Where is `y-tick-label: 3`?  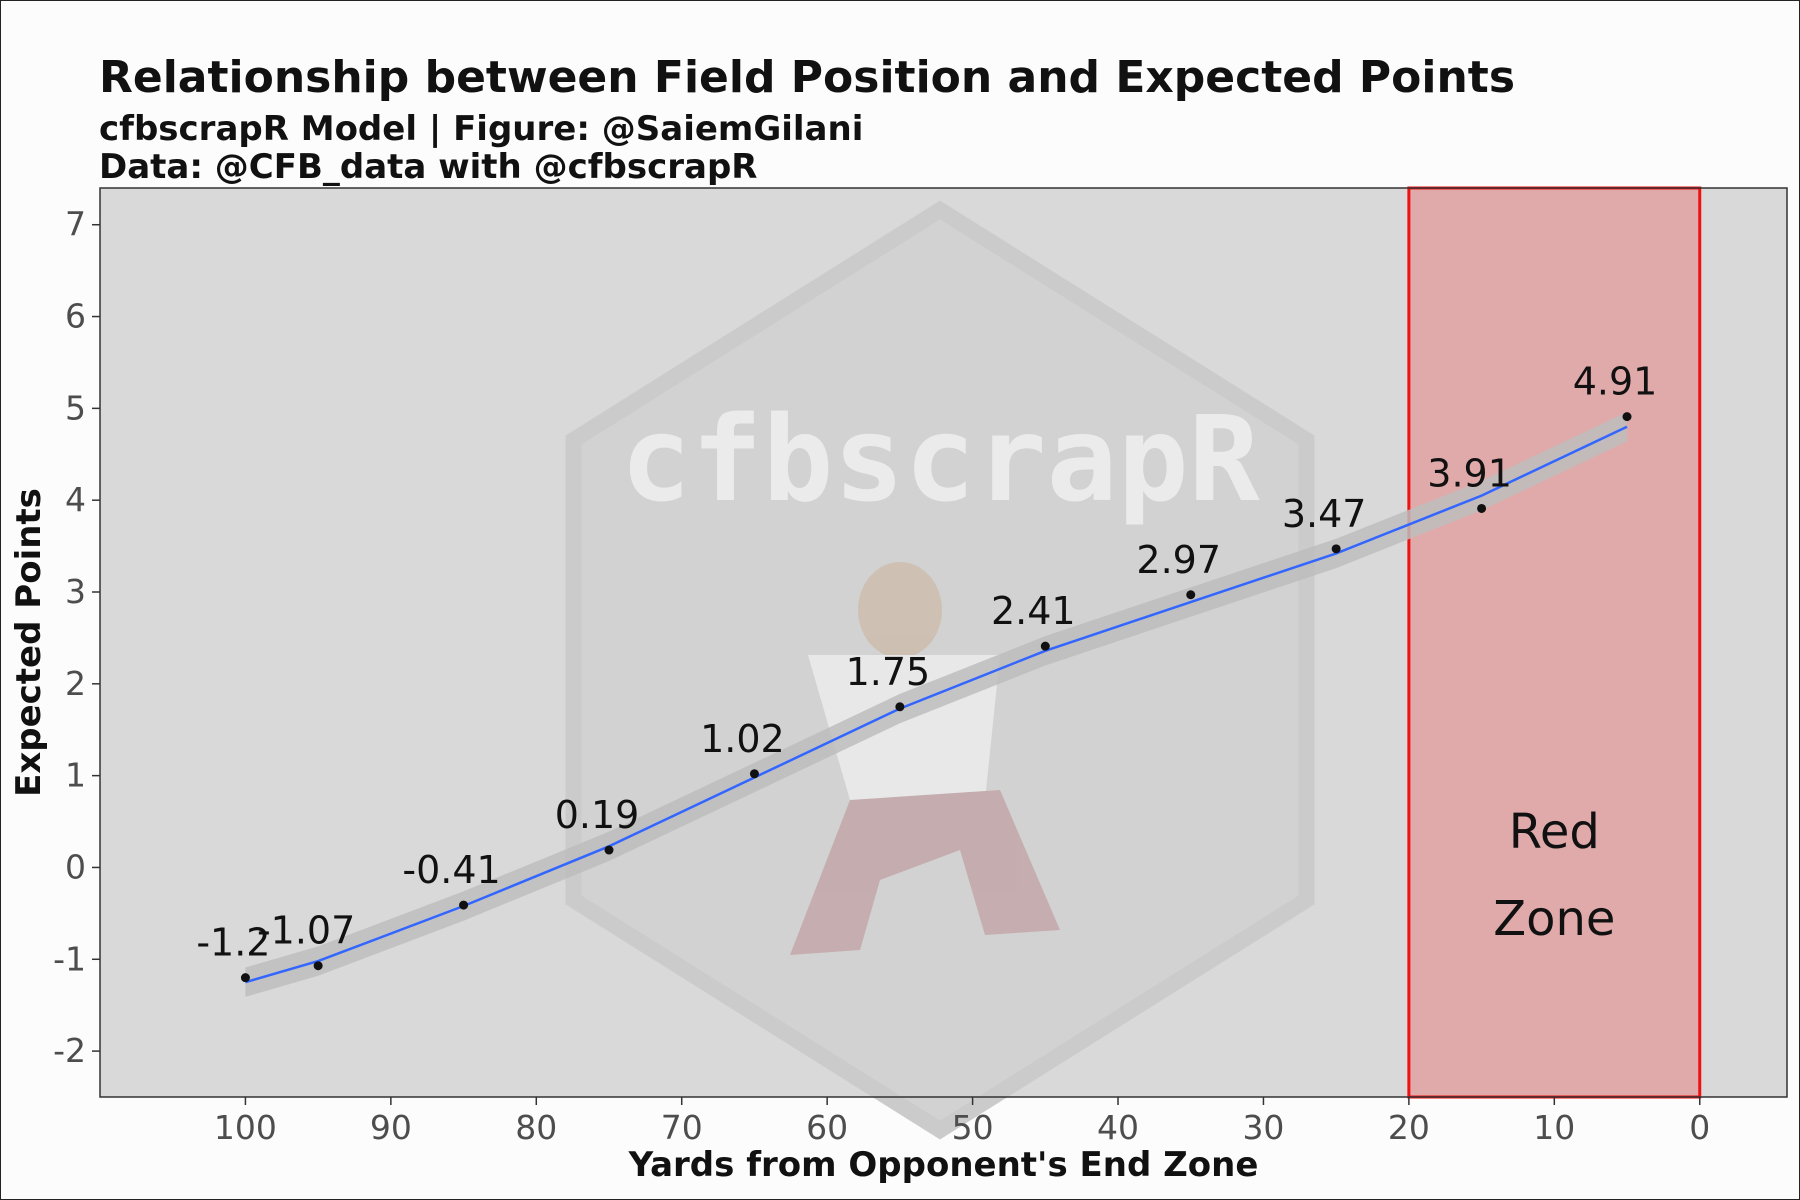 y-tick-label: 3 is located at coordinates (75, 591).